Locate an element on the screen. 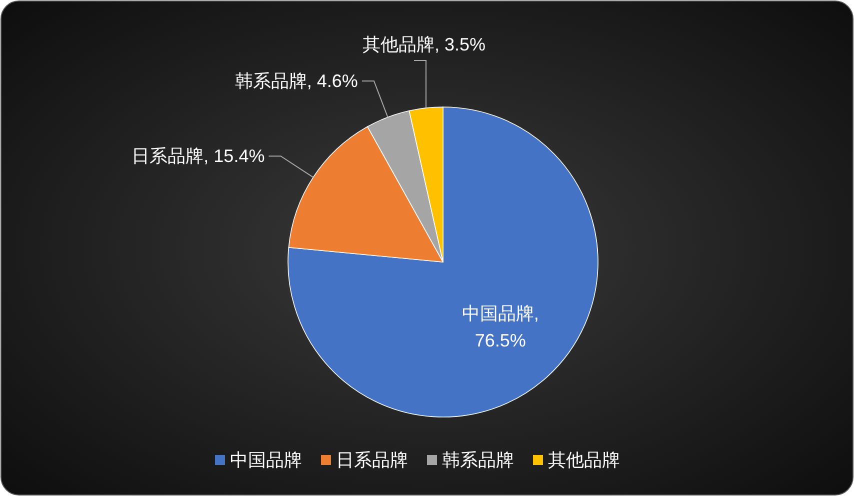 Image resolution: width=854 pixels, height=496 pixels. legend-label: 韩系品牌 is located at coordinates (478, 460).